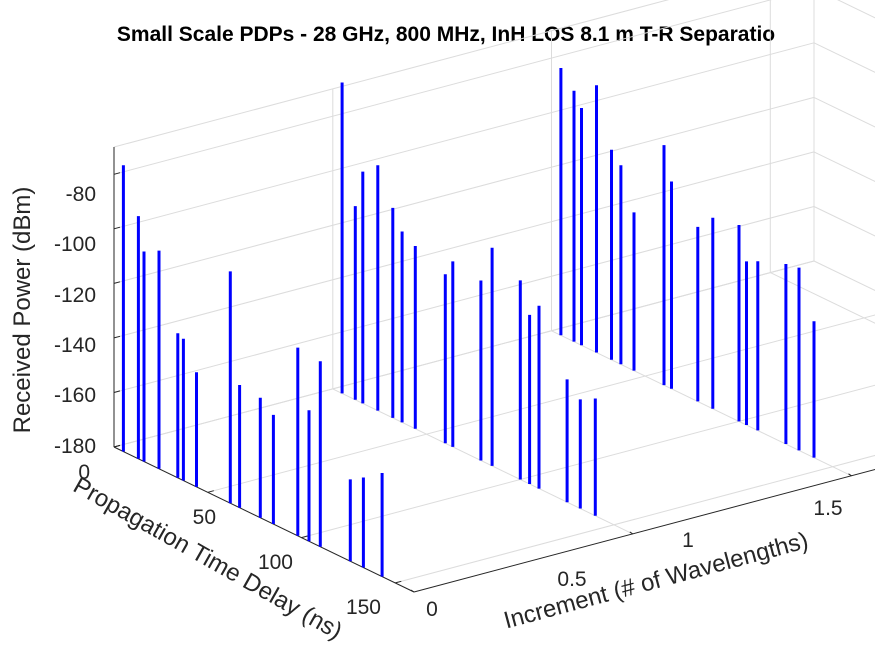  I want to click on z-axis-label: Received Power (dBm), so click(22, 310).